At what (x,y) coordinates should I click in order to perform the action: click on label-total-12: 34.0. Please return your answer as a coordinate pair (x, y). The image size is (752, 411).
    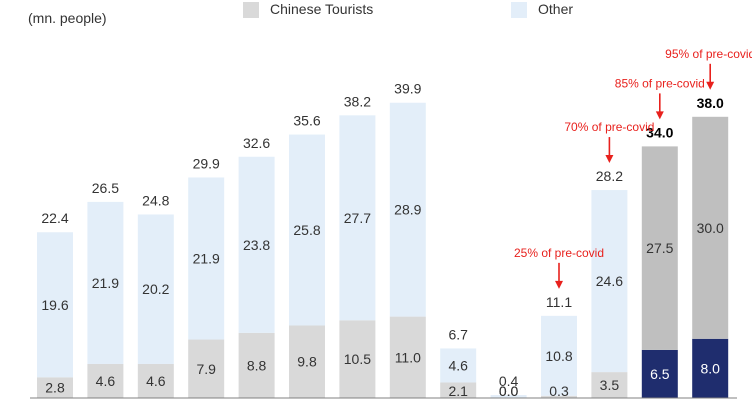
    Looking at the image, I should click on (659, 132).